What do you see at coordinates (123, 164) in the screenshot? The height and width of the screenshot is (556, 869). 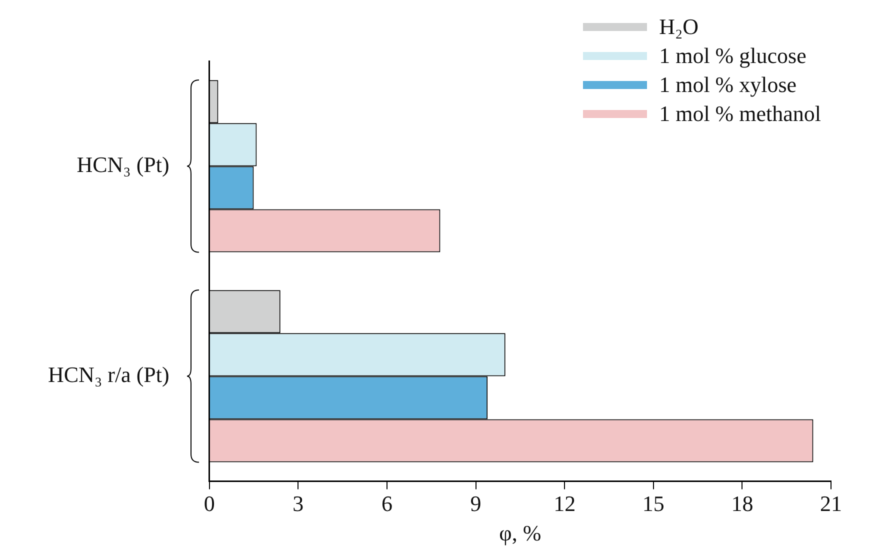 I see `y-tick-label: HCN₃ (Pt)` at bounding box center [123, 164].